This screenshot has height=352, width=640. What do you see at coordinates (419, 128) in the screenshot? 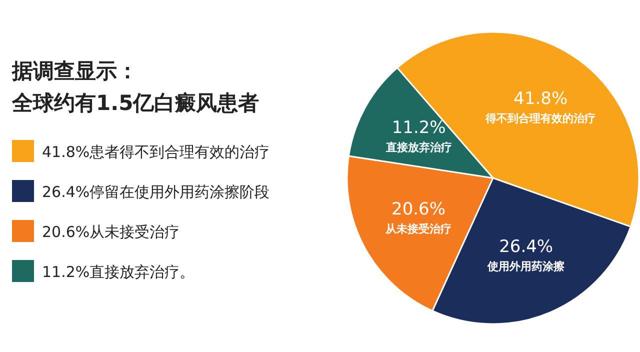
I see `data-label: 11.2%` at bounding box center [419, 128].